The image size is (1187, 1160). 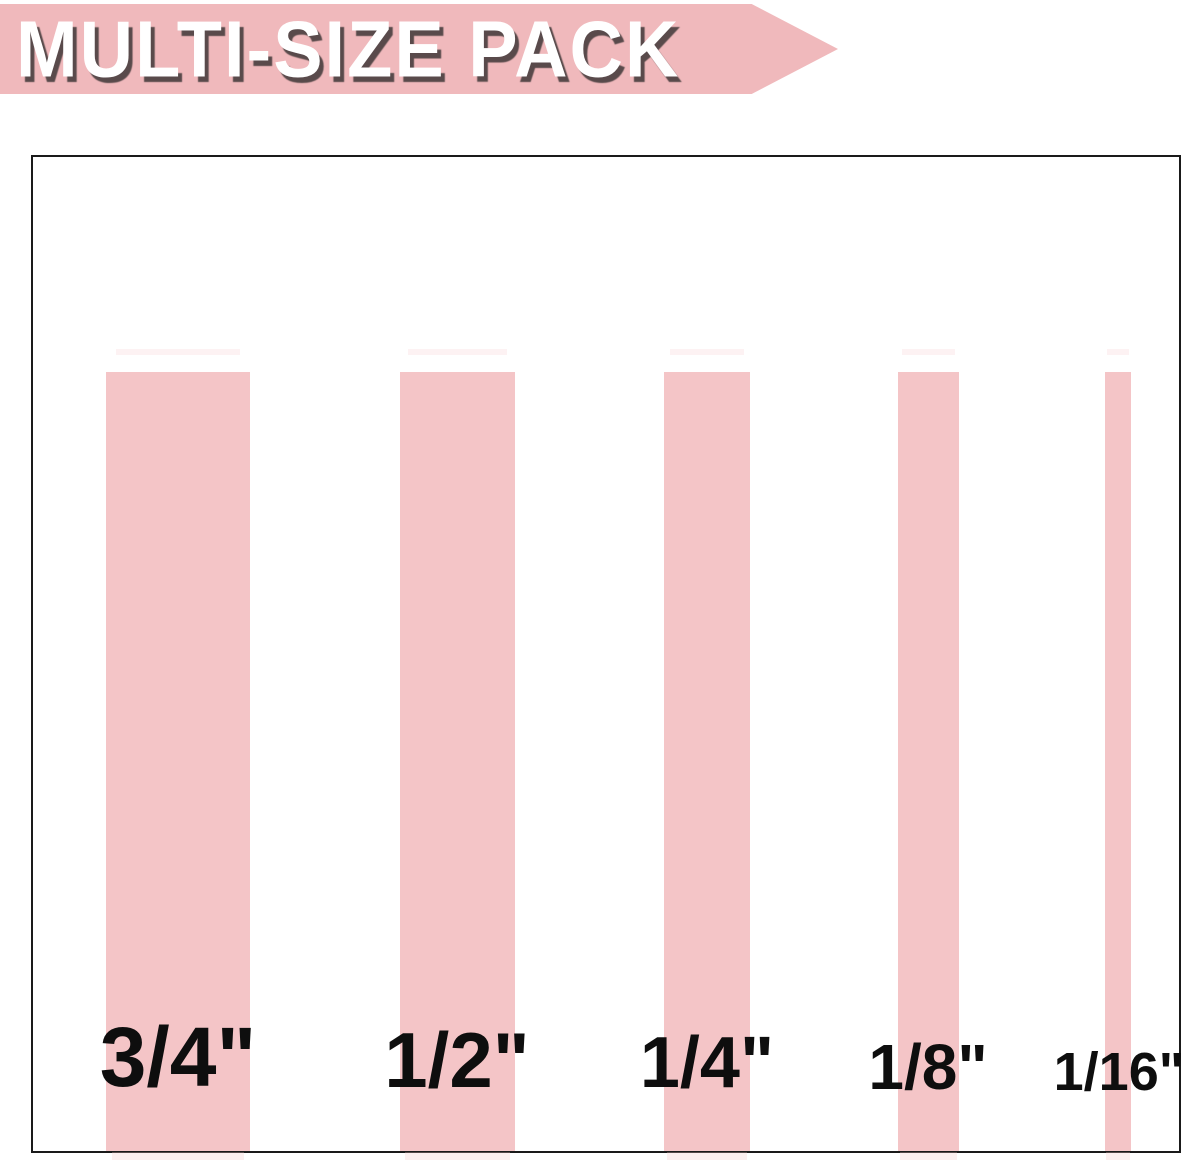 What do you see at coordinates (457, 1060) in the screenshot?
I see `stripe-size-label-1-2: 1/2"` at bounding box center [457, 1060].